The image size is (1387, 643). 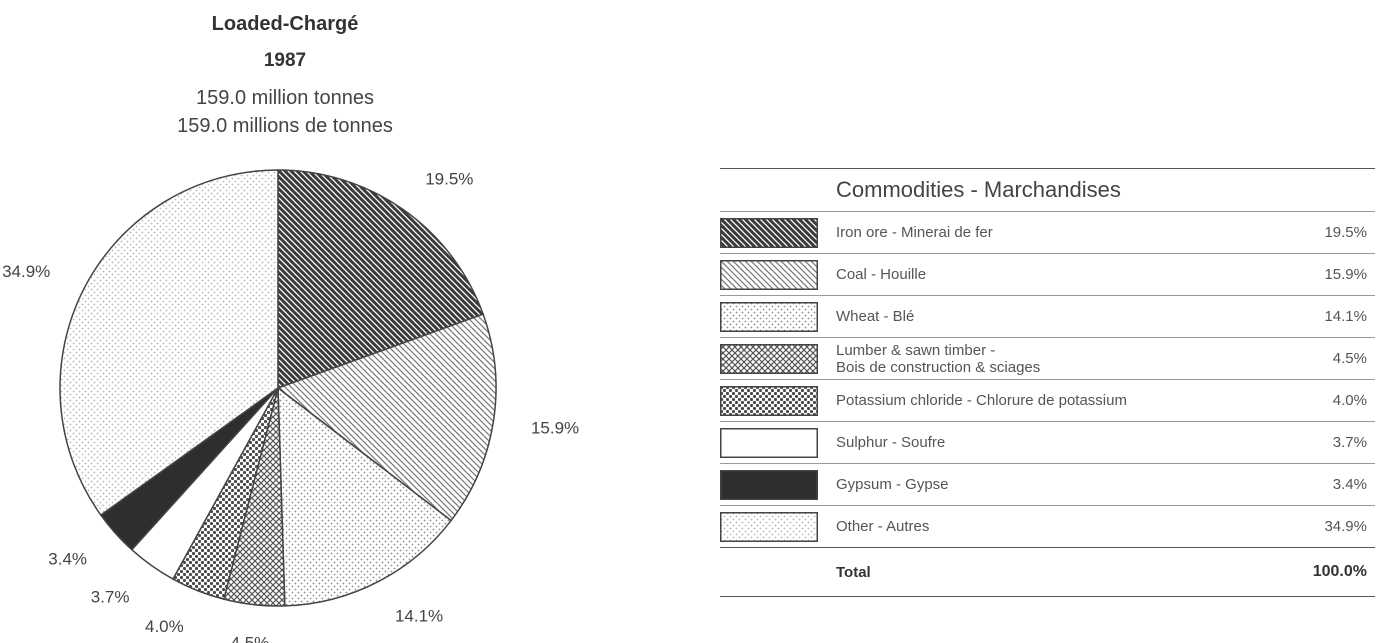 What do you see at coordinates (1047, 484) in the screenshot?
I see `legend-row: Gypsum - Gypse 3.4%` at bounding box center [1047, 484].